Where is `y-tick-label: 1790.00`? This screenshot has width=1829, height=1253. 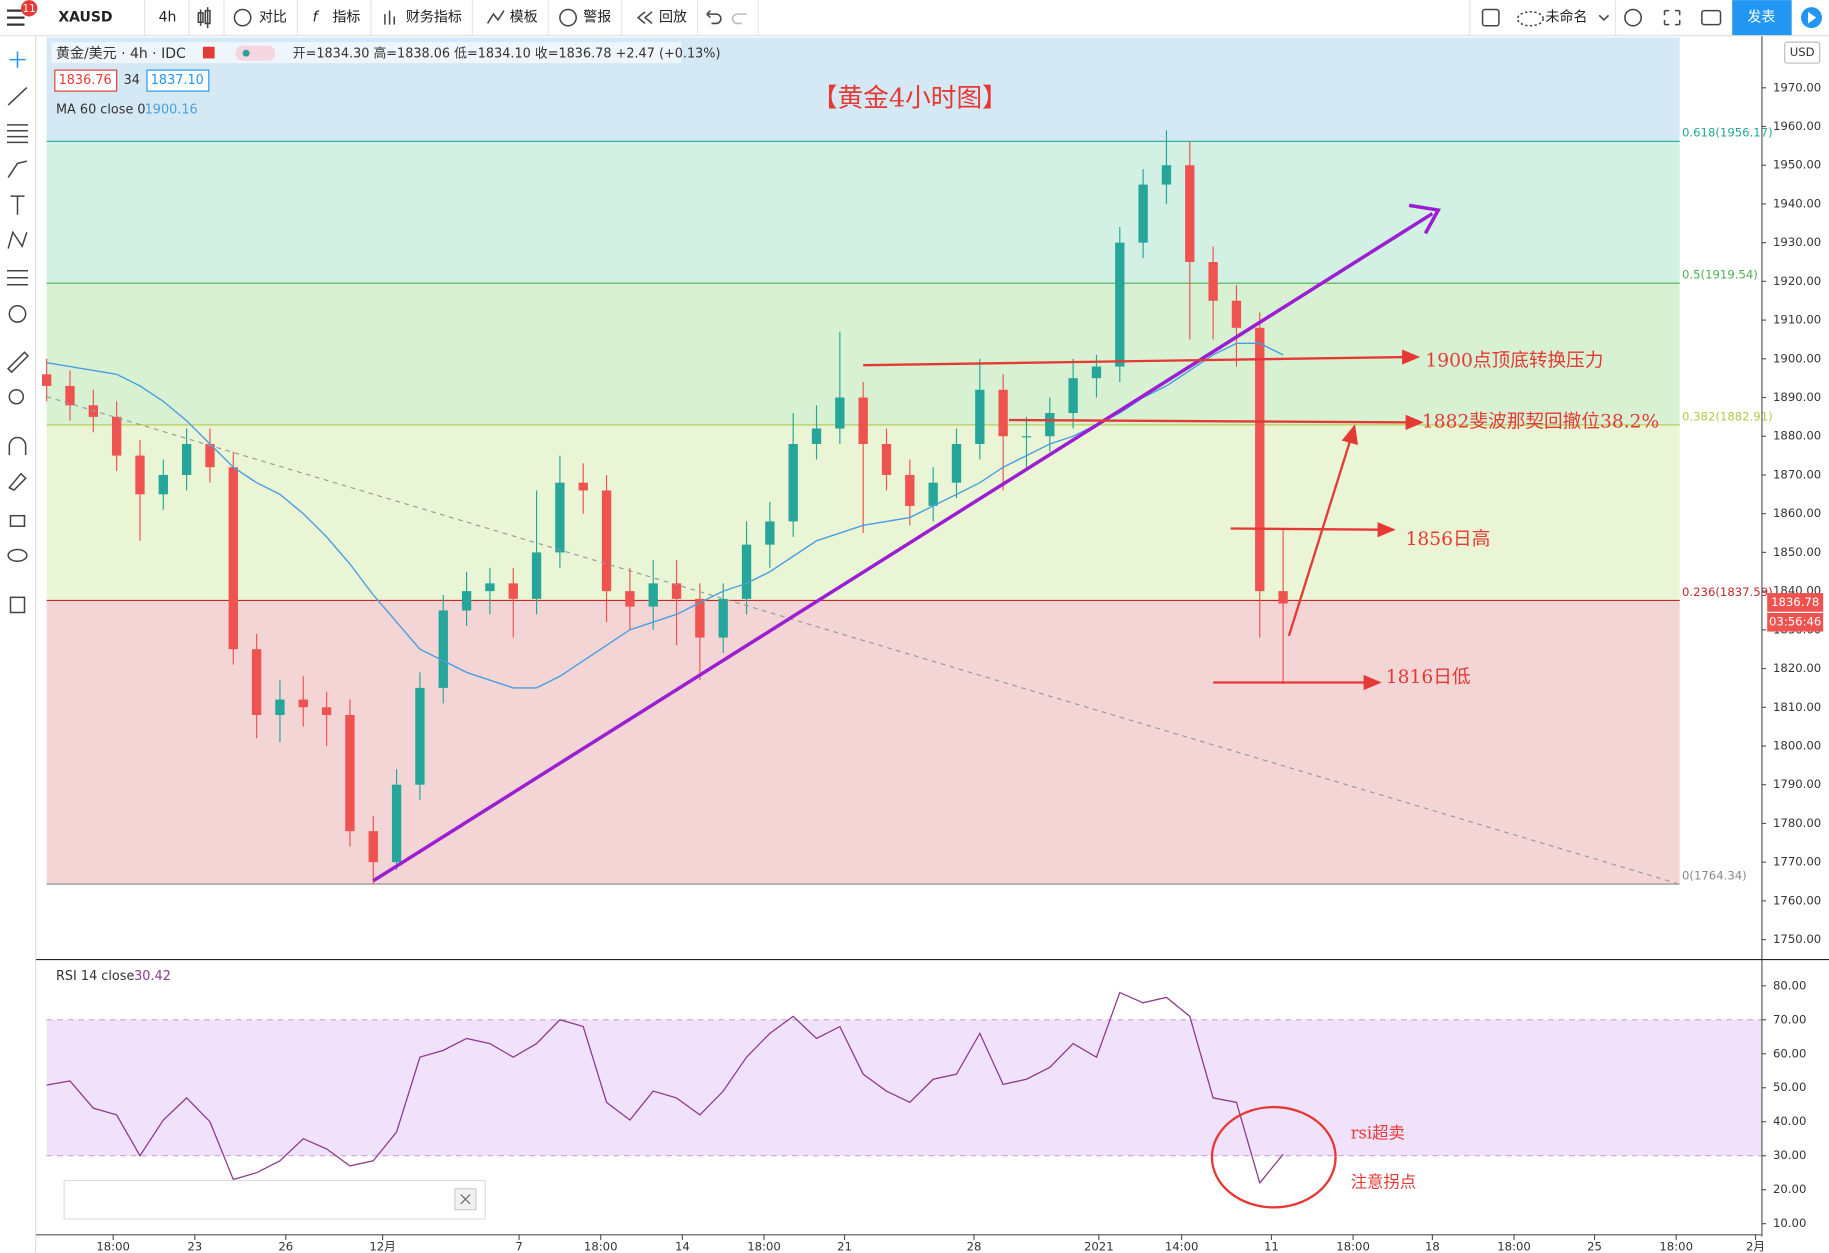 y-tick-label: 1790.00 is located at coordinates (1797, 784).